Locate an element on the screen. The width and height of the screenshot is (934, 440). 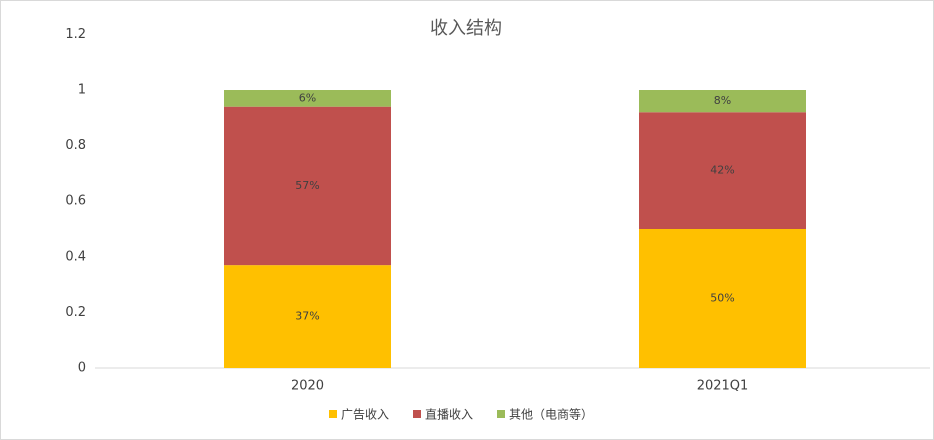
y-tick-label: 1 is located at coordinates (82, 90).